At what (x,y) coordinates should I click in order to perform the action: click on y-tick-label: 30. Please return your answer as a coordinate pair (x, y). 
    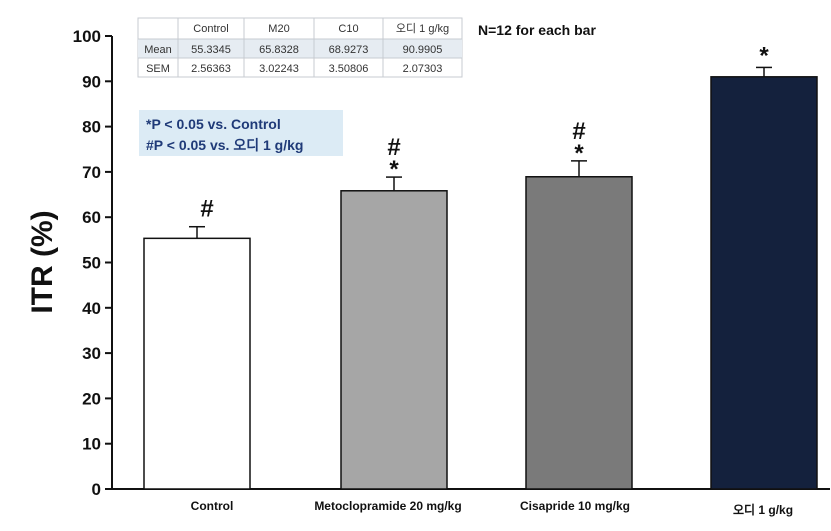
    Looking at the image, I should click on (91, 353).